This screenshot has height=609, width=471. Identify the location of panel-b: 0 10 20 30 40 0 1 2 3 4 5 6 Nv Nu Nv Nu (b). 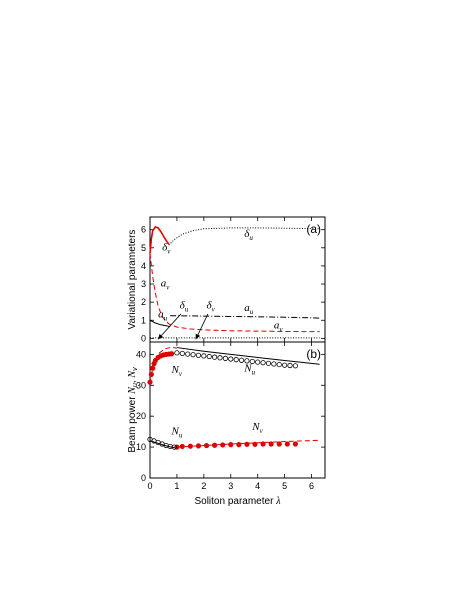
(231, 416).